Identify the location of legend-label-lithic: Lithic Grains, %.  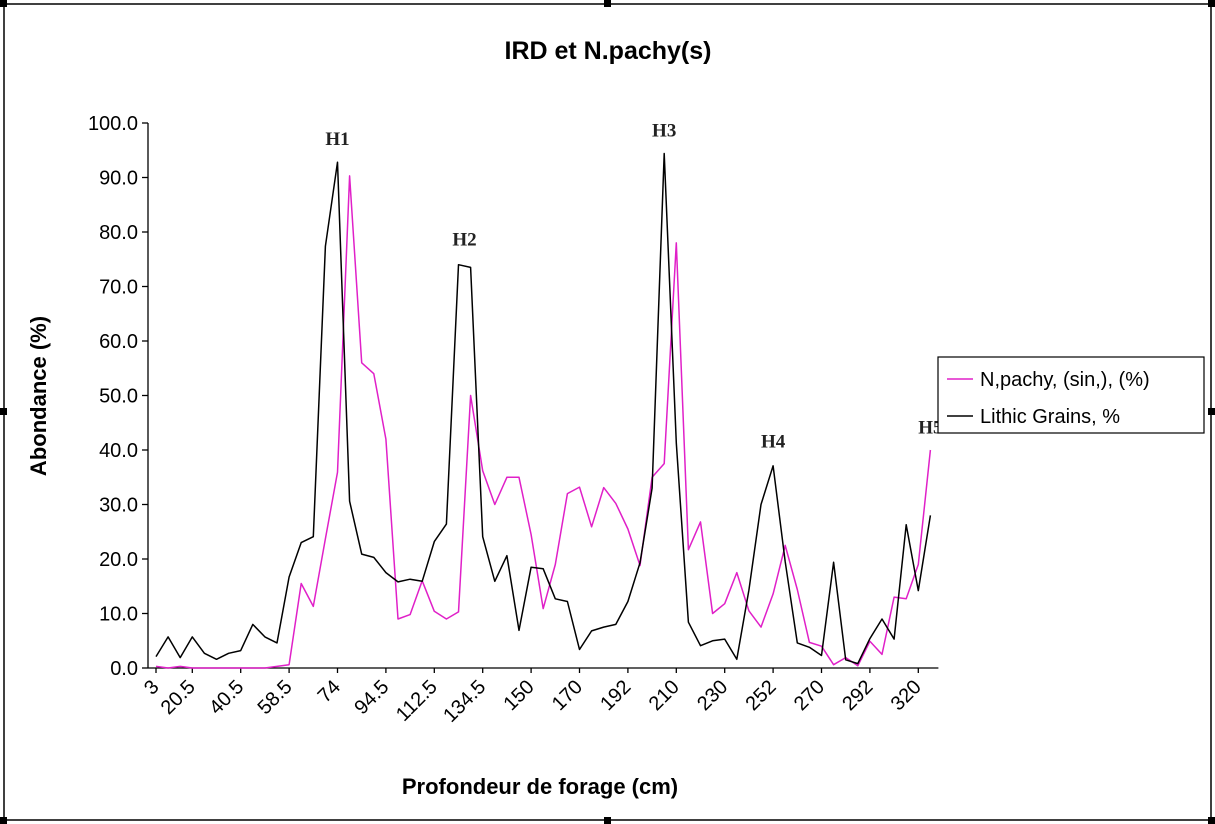
(1050, 417).